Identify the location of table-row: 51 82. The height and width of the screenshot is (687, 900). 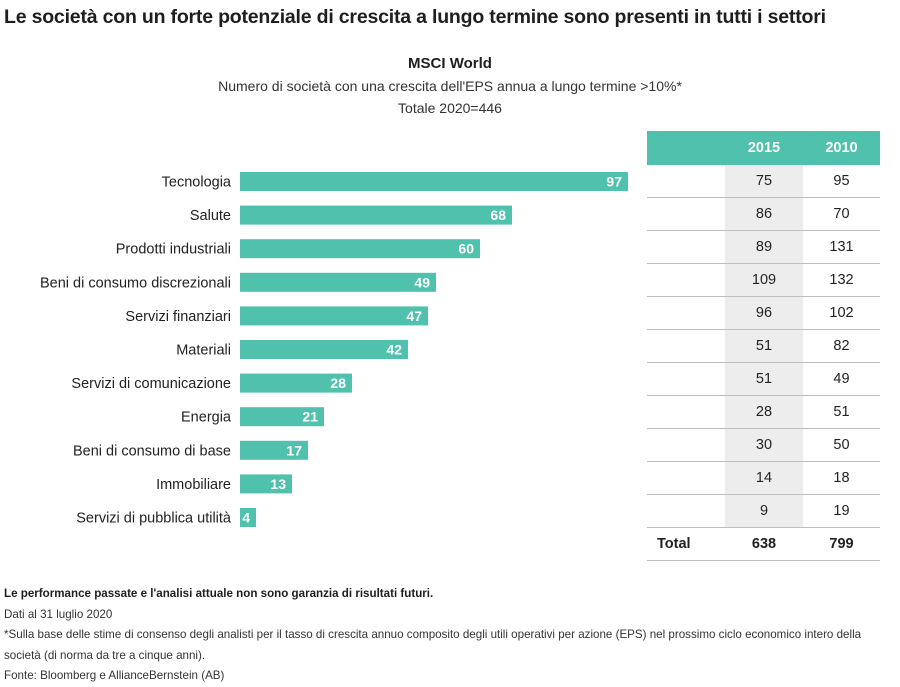
(763, 346).